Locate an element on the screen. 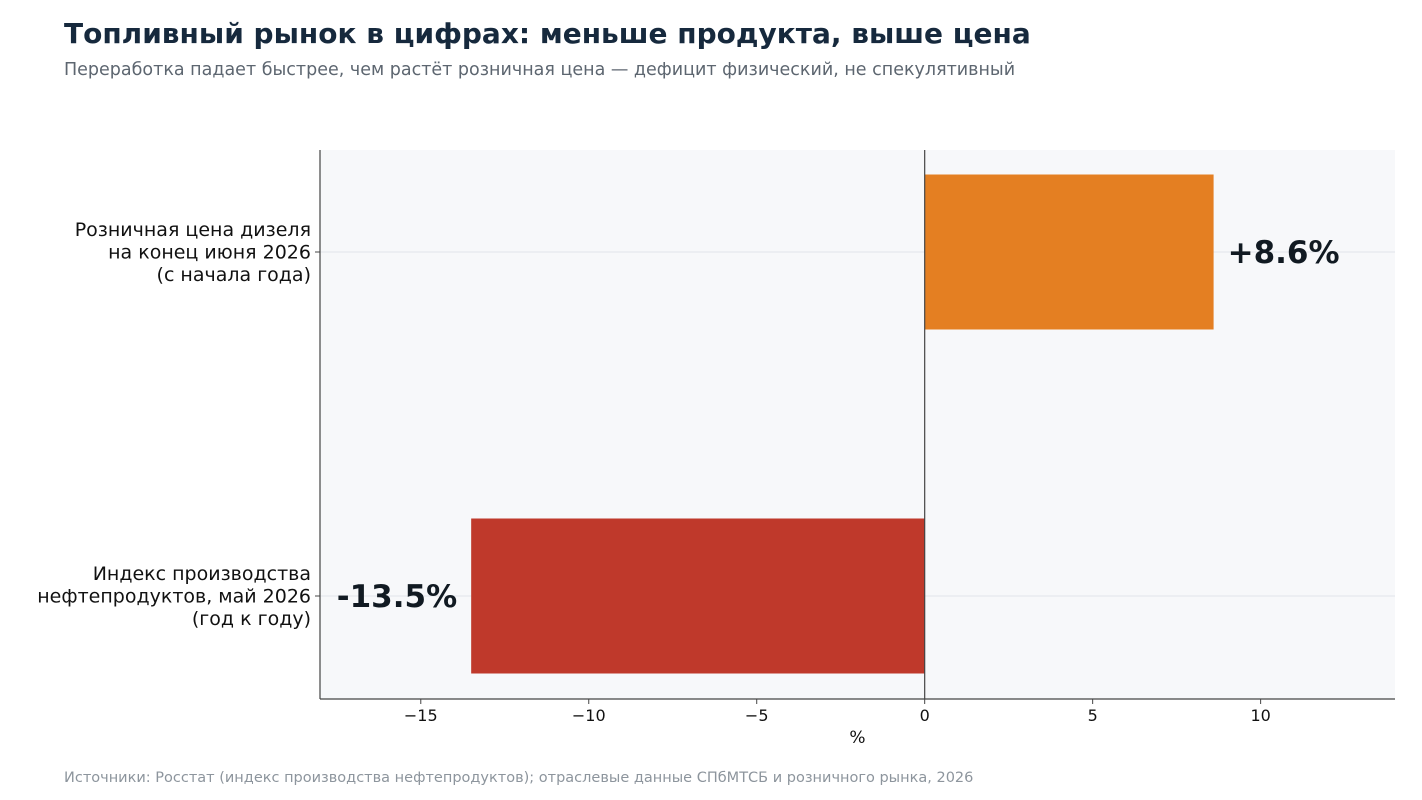  x-tick-label: −10 is located at coordinates (589, 715).